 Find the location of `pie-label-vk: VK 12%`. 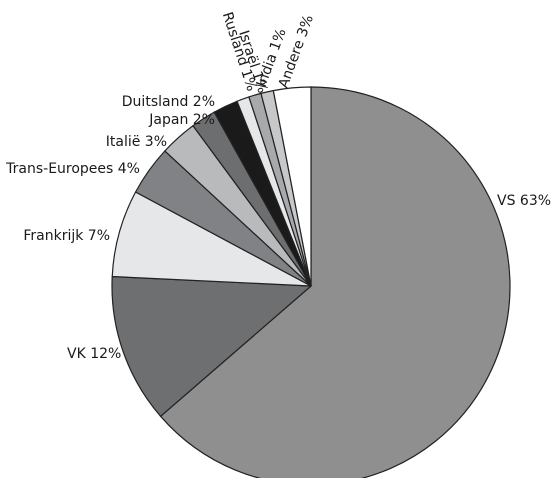

pie-label-vk: VK 12% is located at coordinates (94, 354).